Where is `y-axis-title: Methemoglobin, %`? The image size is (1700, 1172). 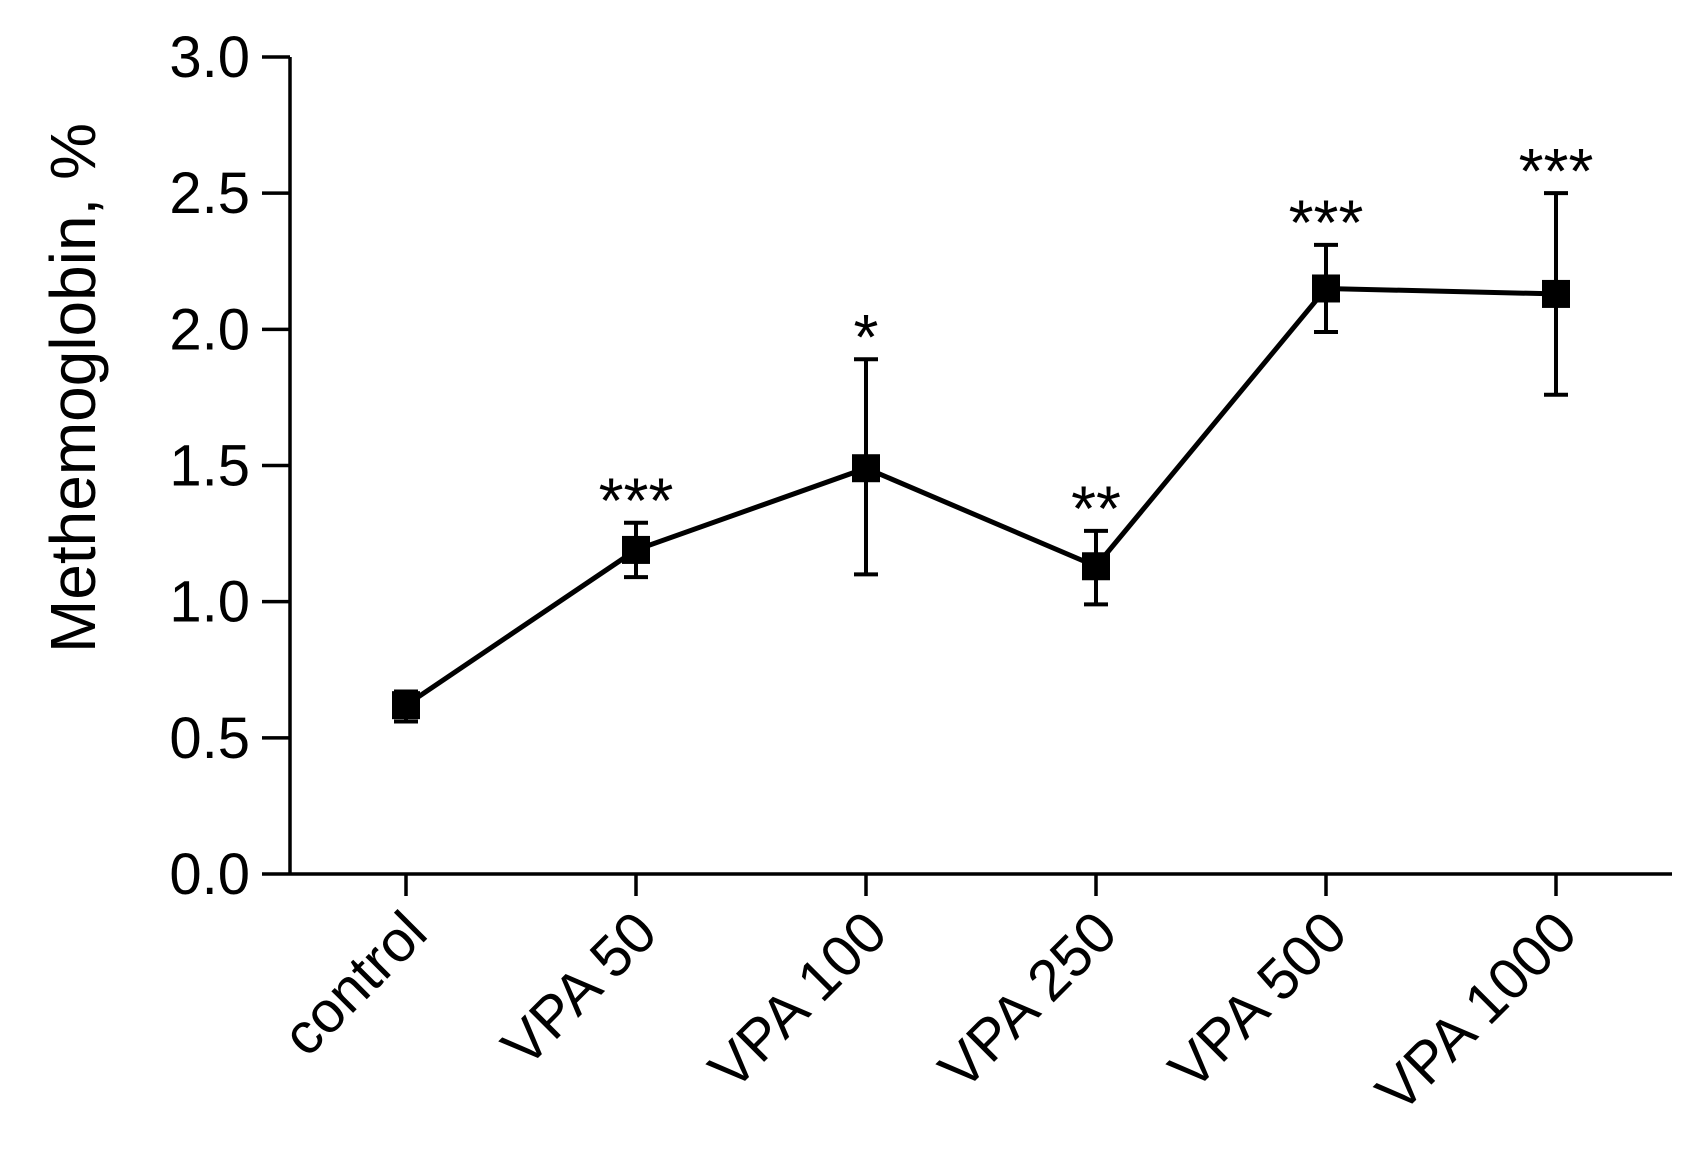 y-axis-title: Methemoglobin, % is located at coordinates (73, 388).